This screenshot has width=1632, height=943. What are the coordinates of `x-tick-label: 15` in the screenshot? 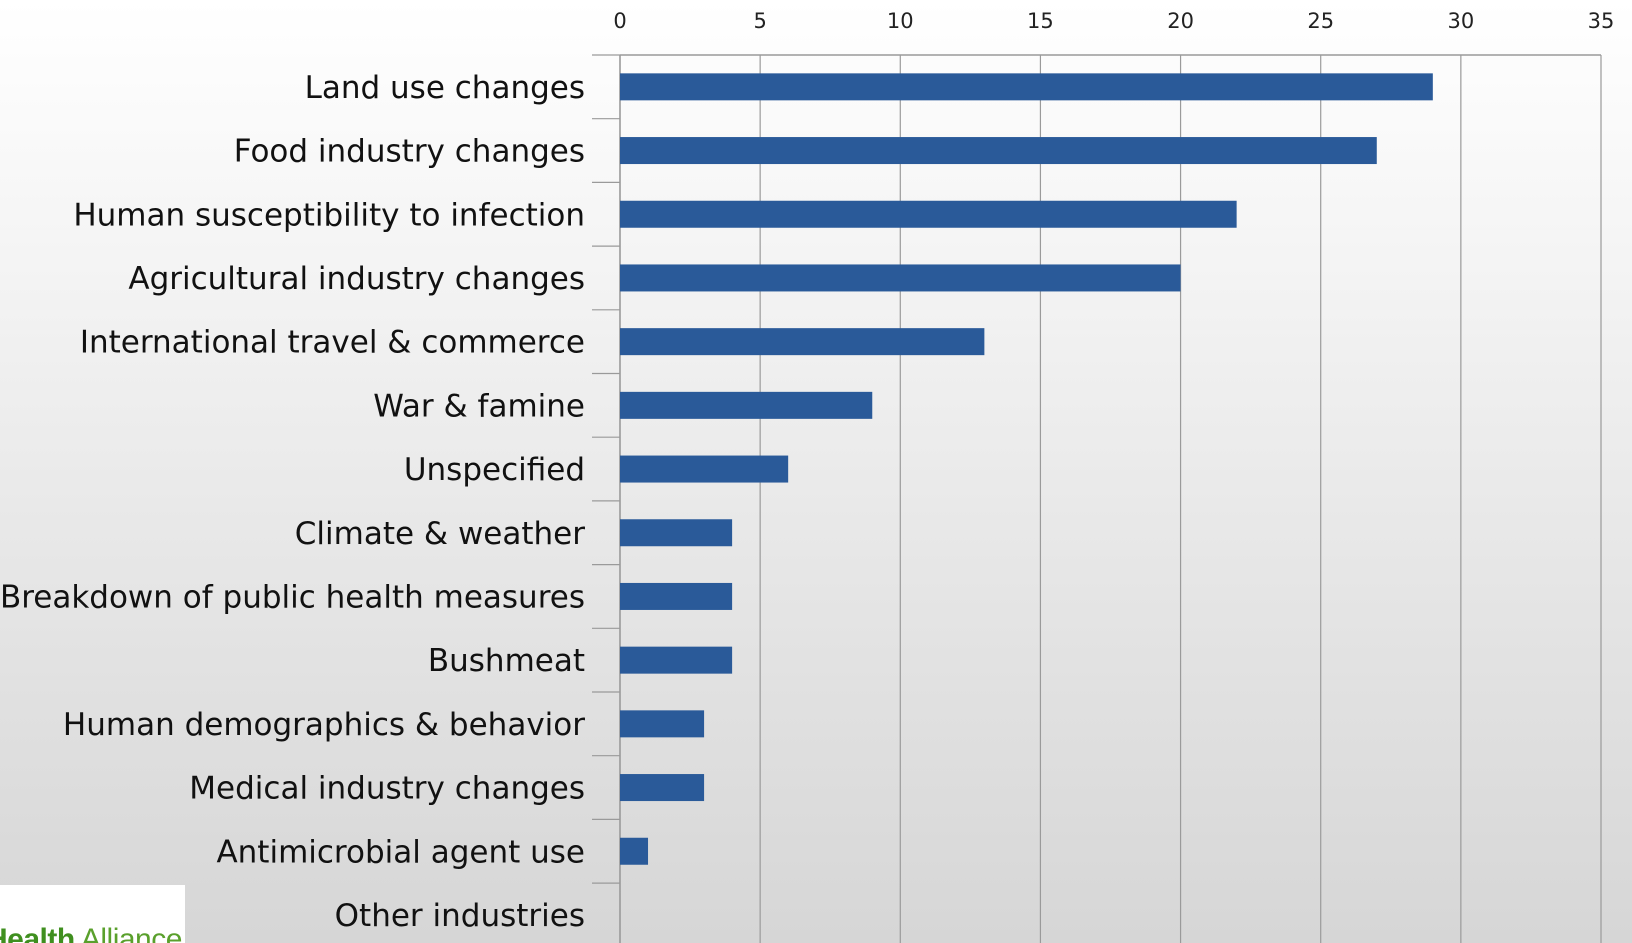 It's located at (1040, 21).